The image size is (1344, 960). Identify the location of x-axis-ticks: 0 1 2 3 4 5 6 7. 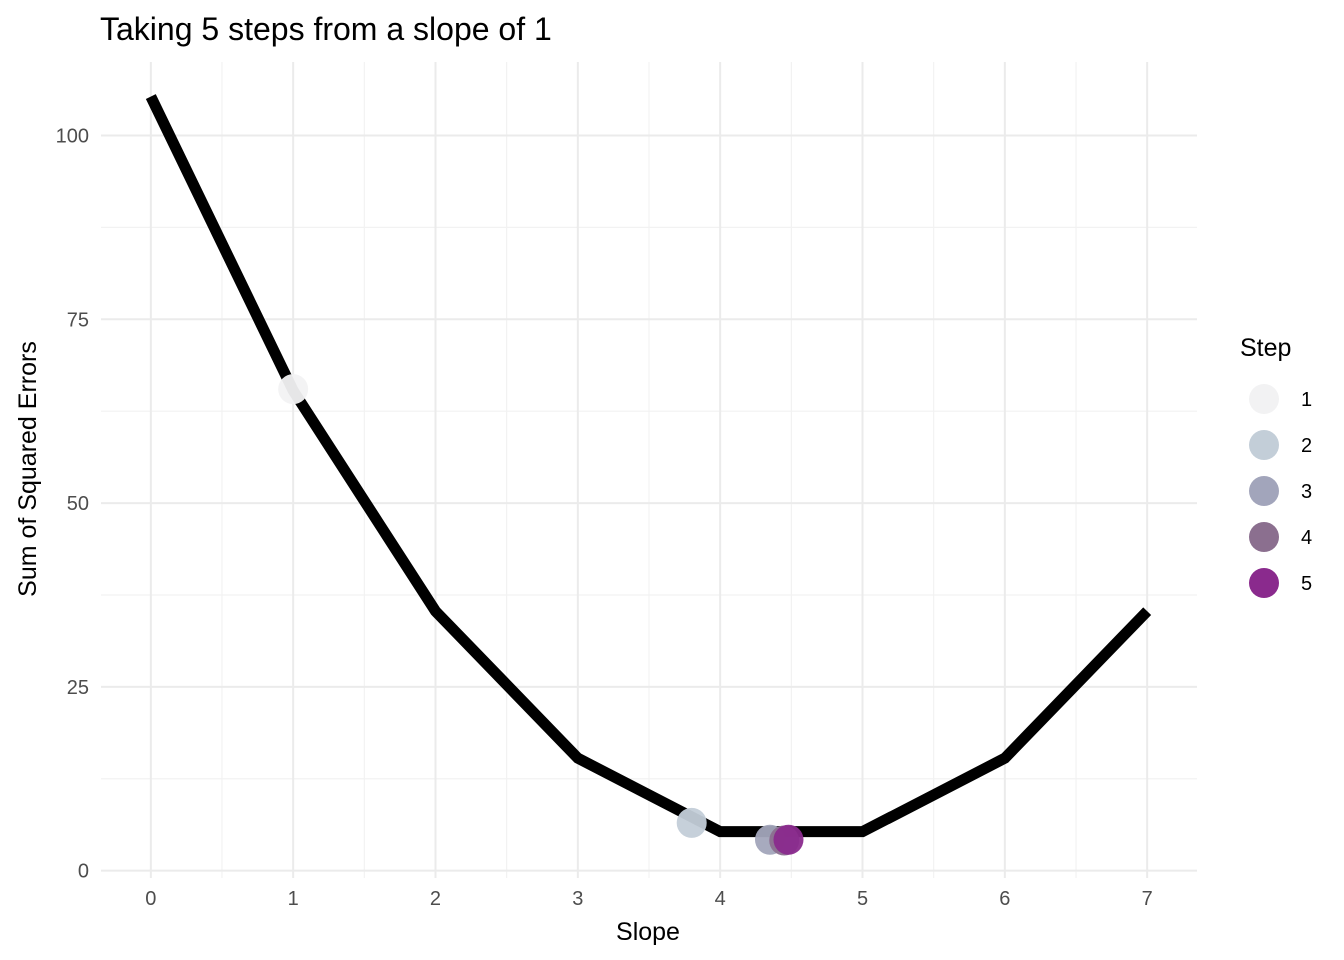
(648, 899).